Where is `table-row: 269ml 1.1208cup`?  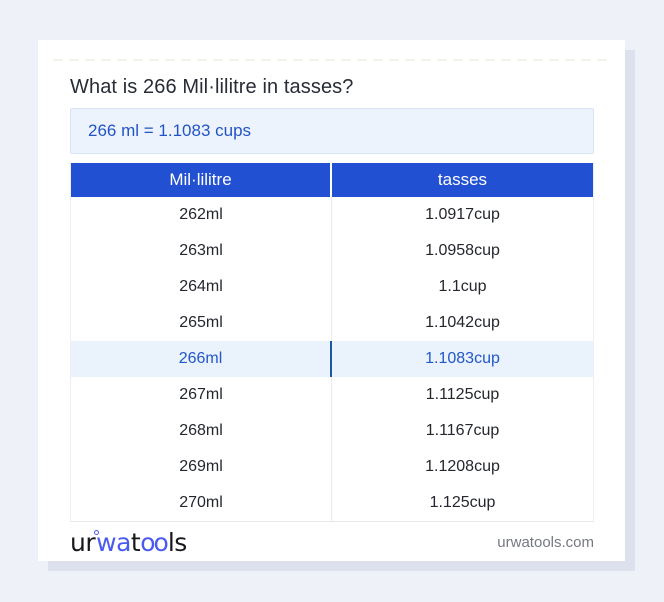 table-row: 269ml 1.1208cup is located at coordinates (332, 467).